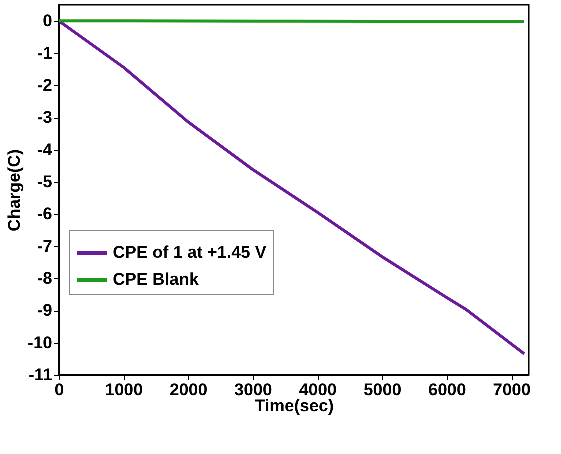 The image size is (561, 454). I want to click on x-tick-label: 5000, so click(383, 390).